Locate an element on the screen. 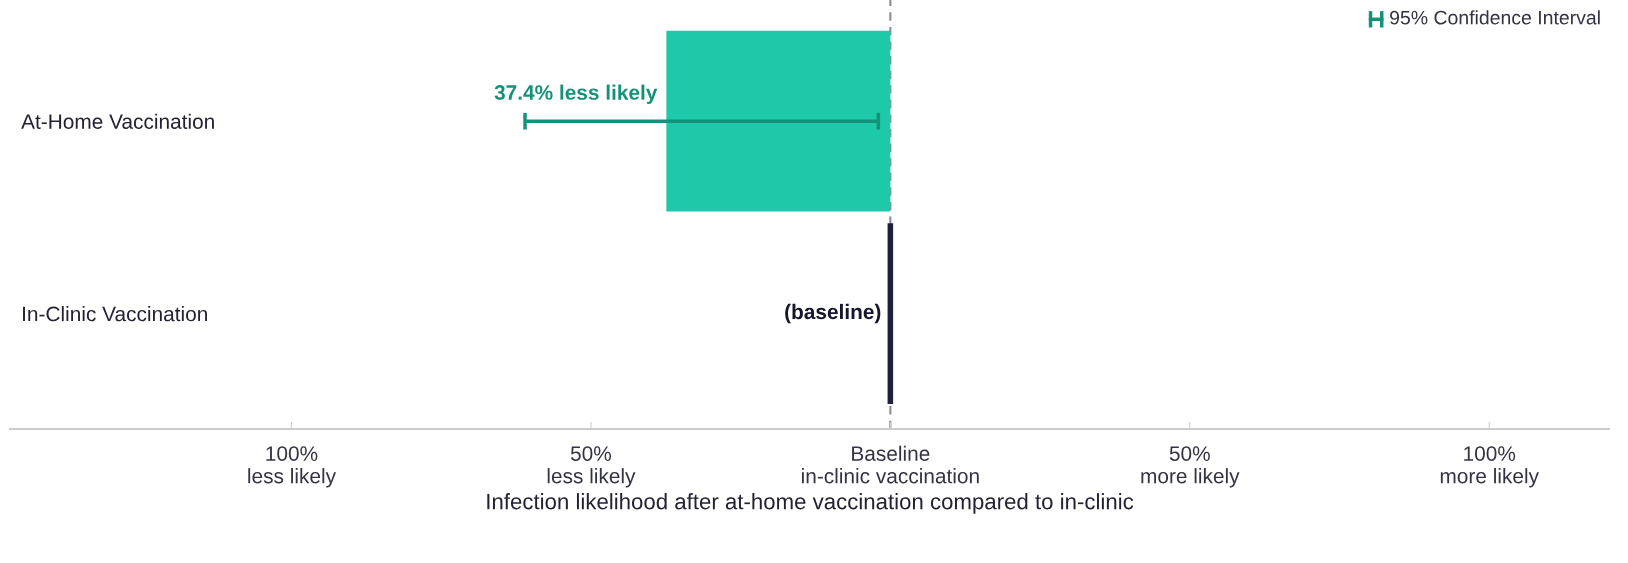  annotation: 37.4% less likely is located at coordinates (576, 94).